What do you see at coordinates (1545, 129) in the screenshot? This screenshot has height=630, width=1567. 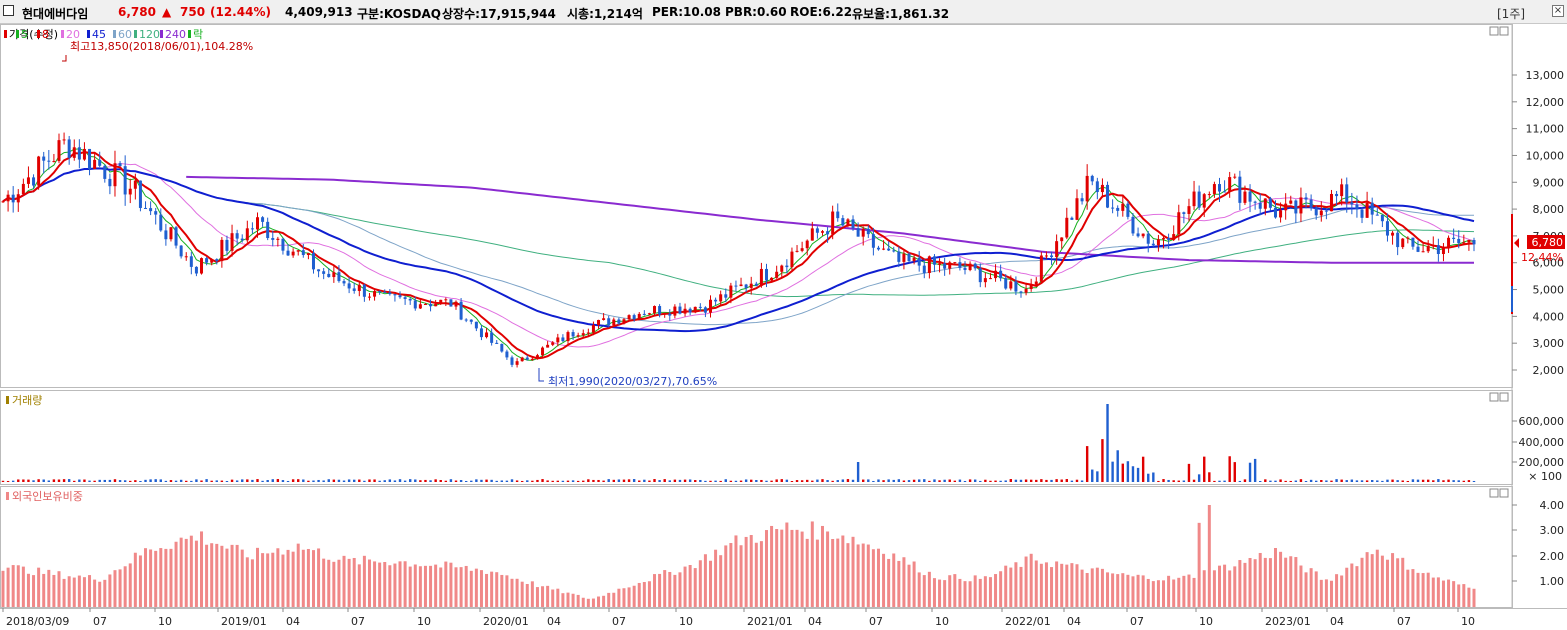 I see `y-tick-label: 11,000` at bounding box center [1545, 129].